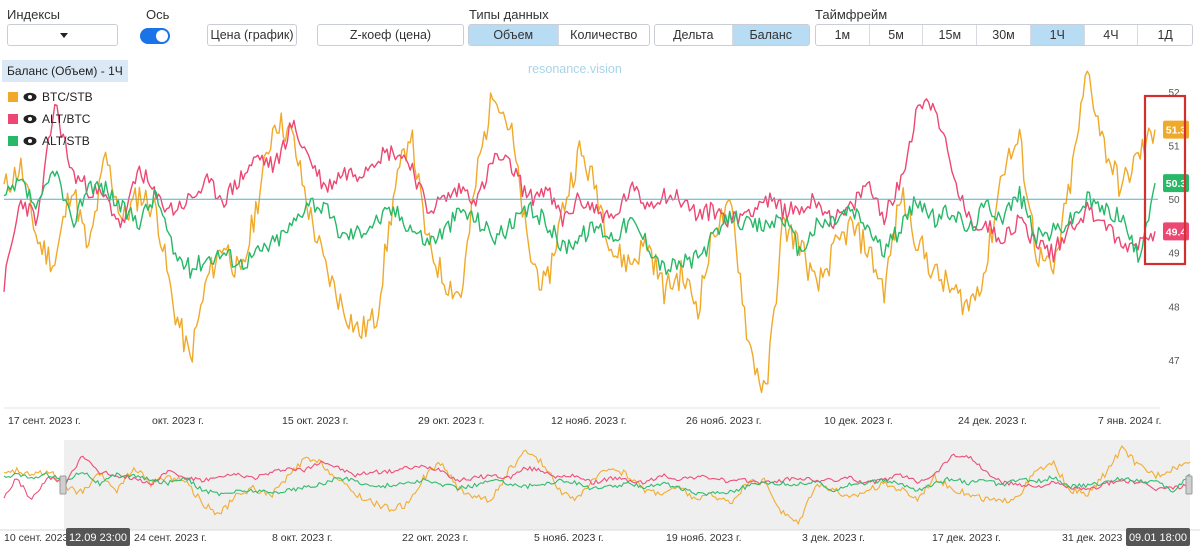 The width and height of the screenshot is (1200, 550). What do you see at coordinates (1174, 254) in the screenshot?
I see `y-tick-label: 49` at bounding box center [1174, 254].